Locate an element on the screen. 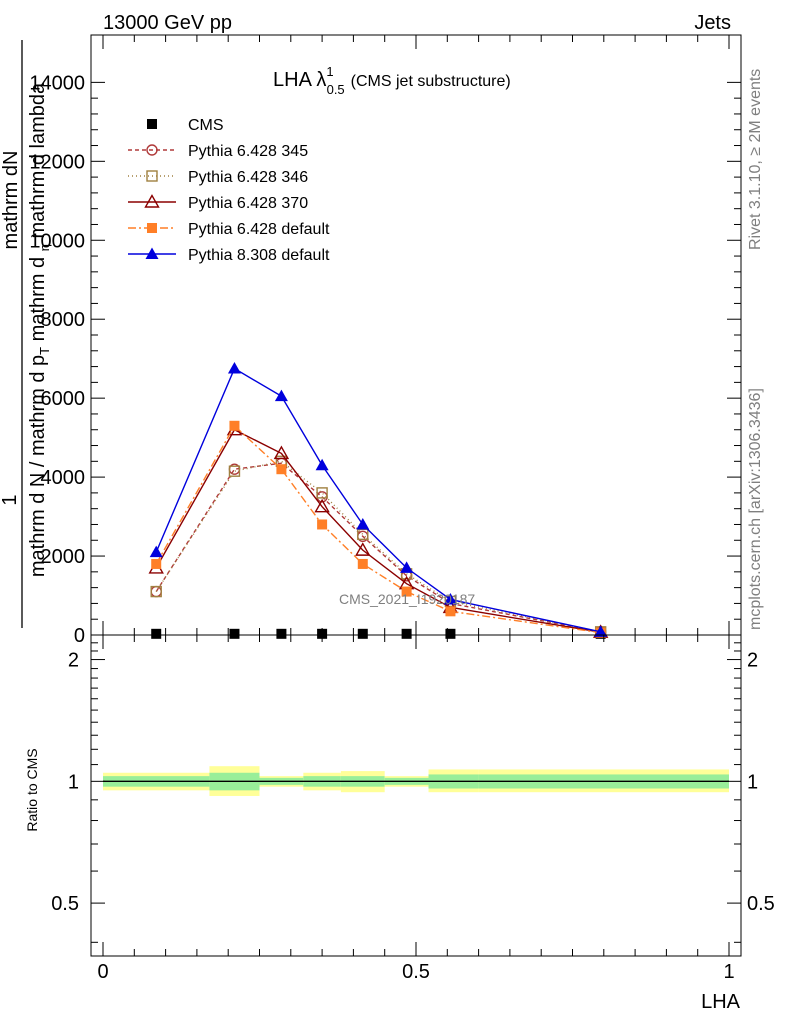 This screenshot has width=786, height=1024. y-tick-label: 2000 is located at coordinates (63, 557).